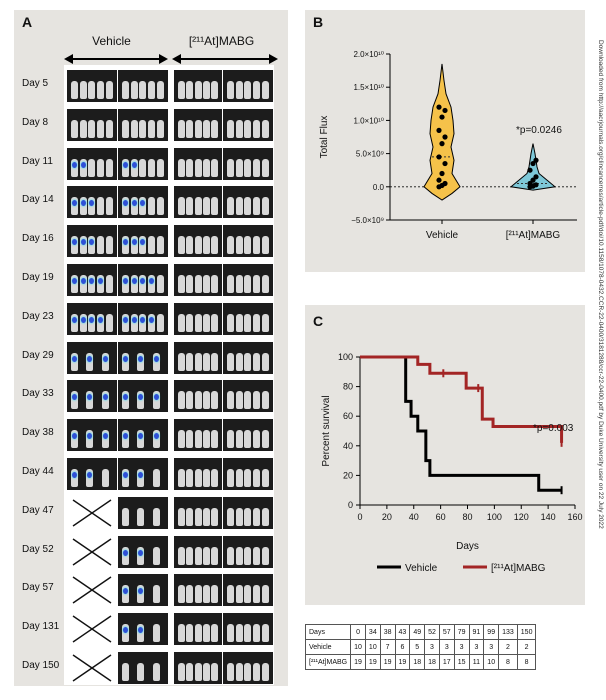  I want to click on day-row: Day 57, so click(151, 590).